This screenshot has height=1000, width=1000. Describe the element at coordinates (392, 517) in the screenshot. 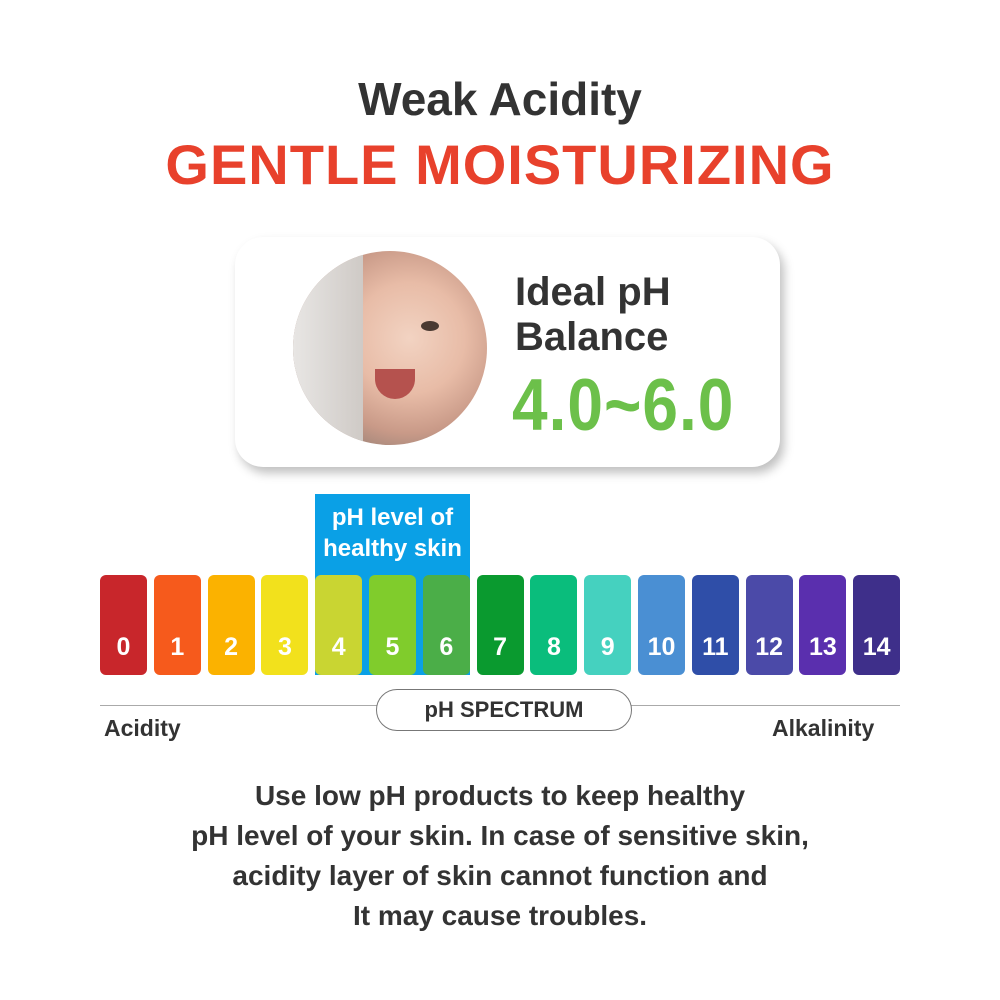

I see `highlight-label-1: pH level of` at that location.